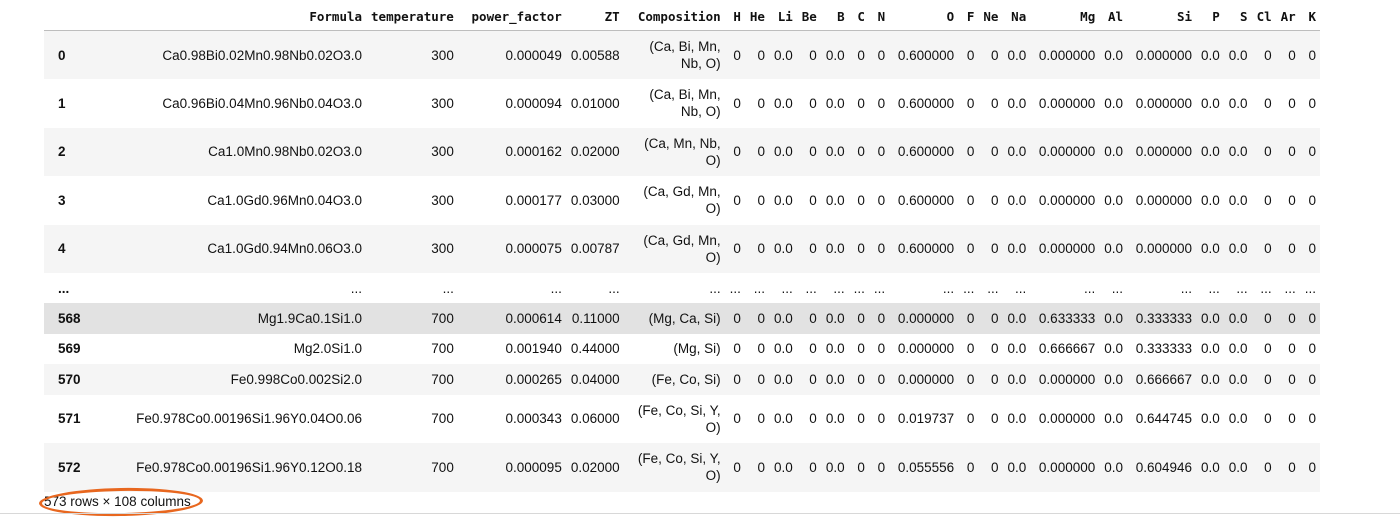  I want to click on row-index: 4, so click(62, 249).